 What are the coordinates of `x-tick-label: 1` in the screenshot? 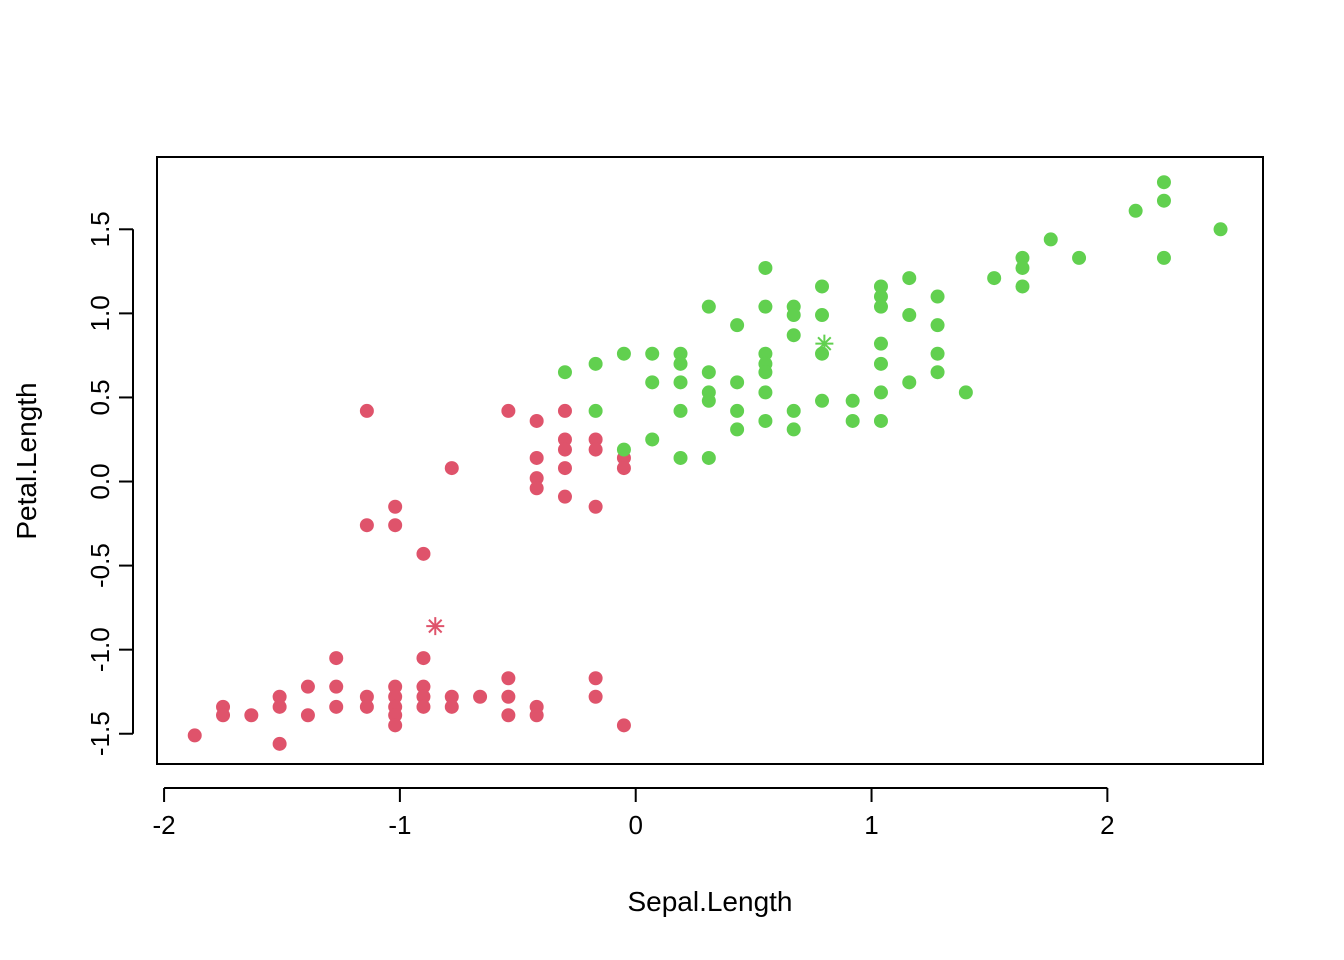 It's located at (871, 825).